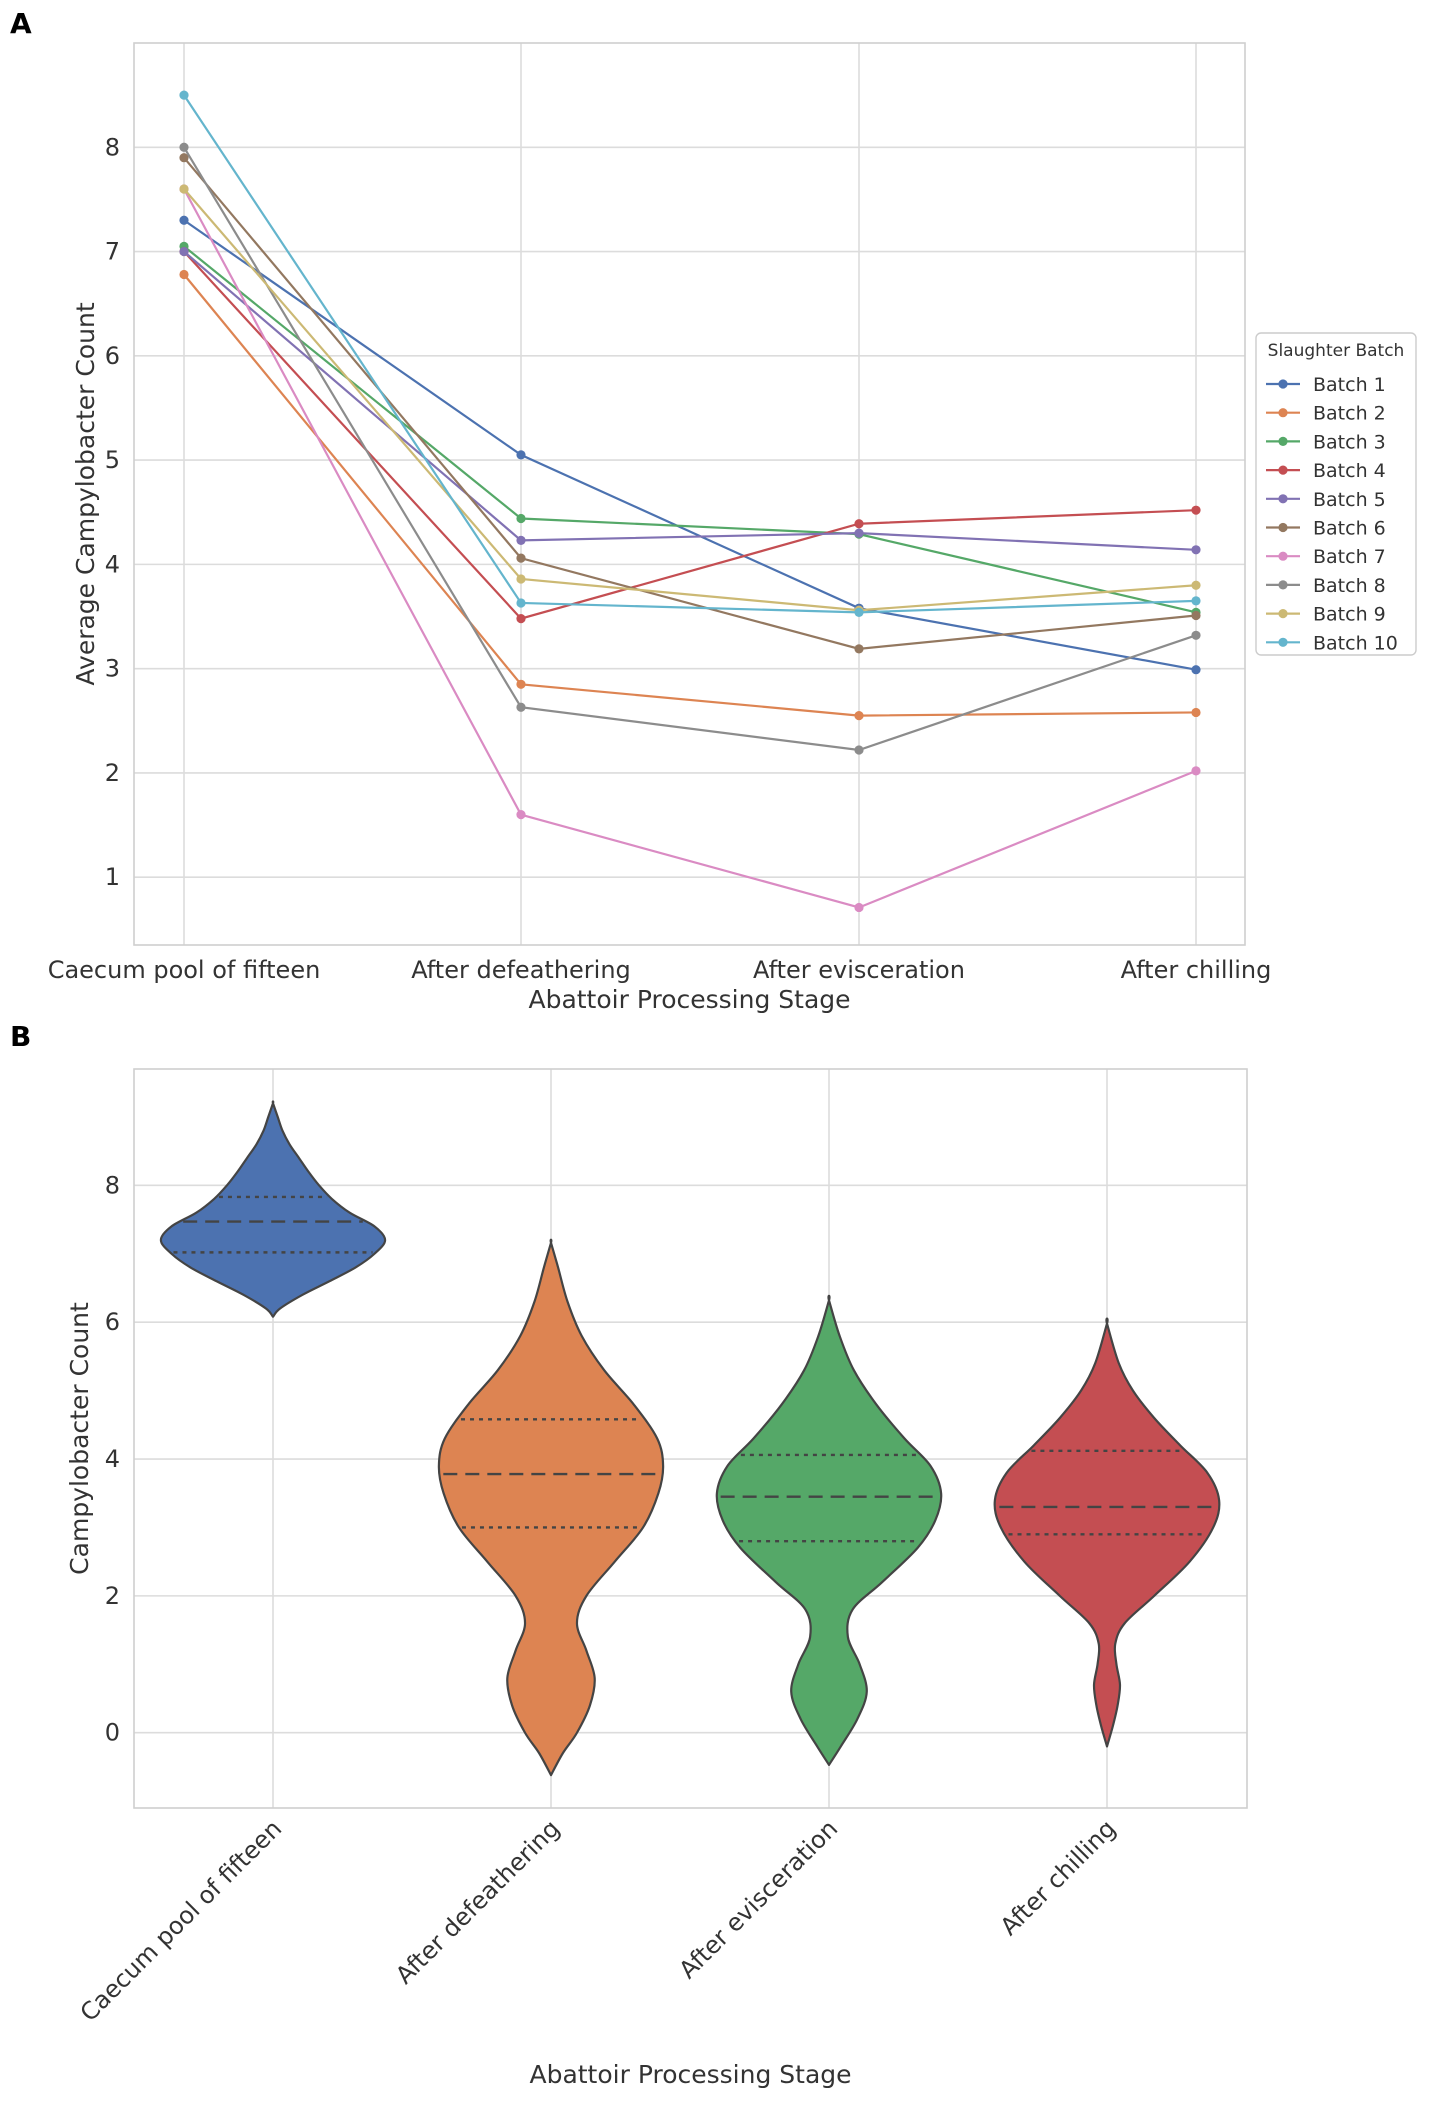  What do you see at coordinates (112, 1733) in the screenshot?
I see `y-tick-label: 0` at bounding box center [112, 1733].